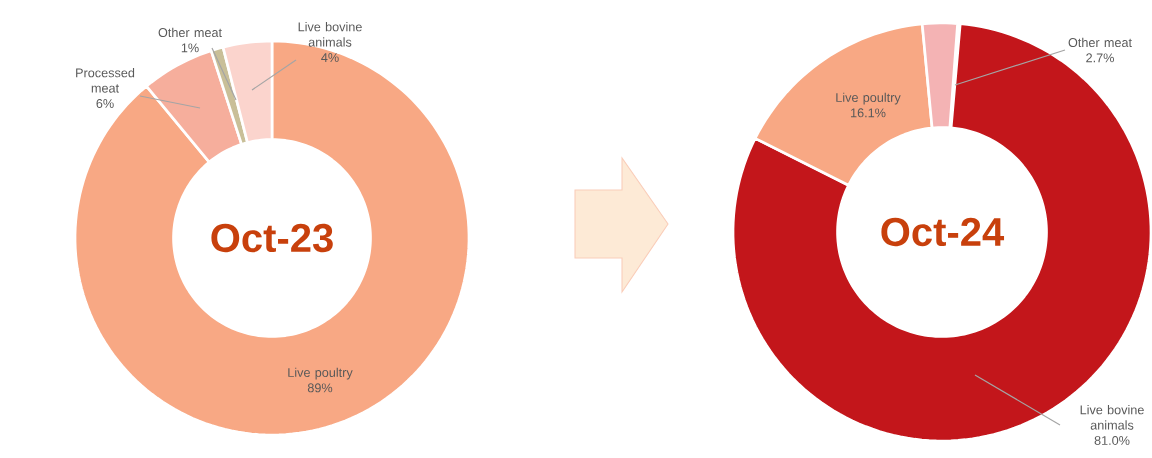  Describe the element at coordinates (272, 238) in the screenshot. I see `text: Oct-23` at that location.